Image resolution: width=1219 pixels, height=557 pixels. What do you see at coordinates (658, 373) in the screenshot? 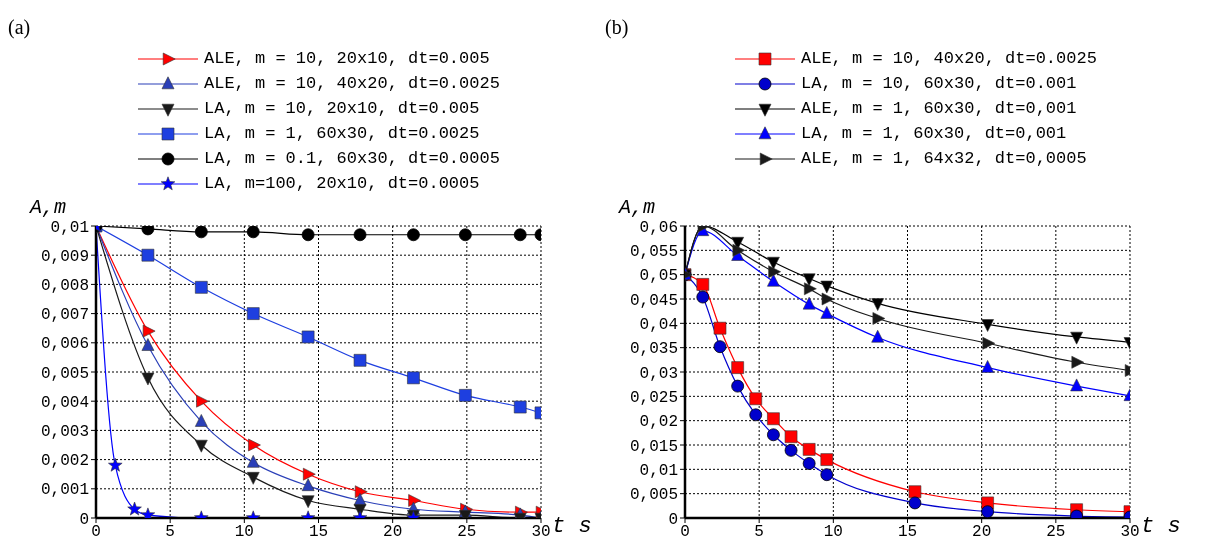
I see `y-tick-label: 0,03` at bounding box center [658, 373].